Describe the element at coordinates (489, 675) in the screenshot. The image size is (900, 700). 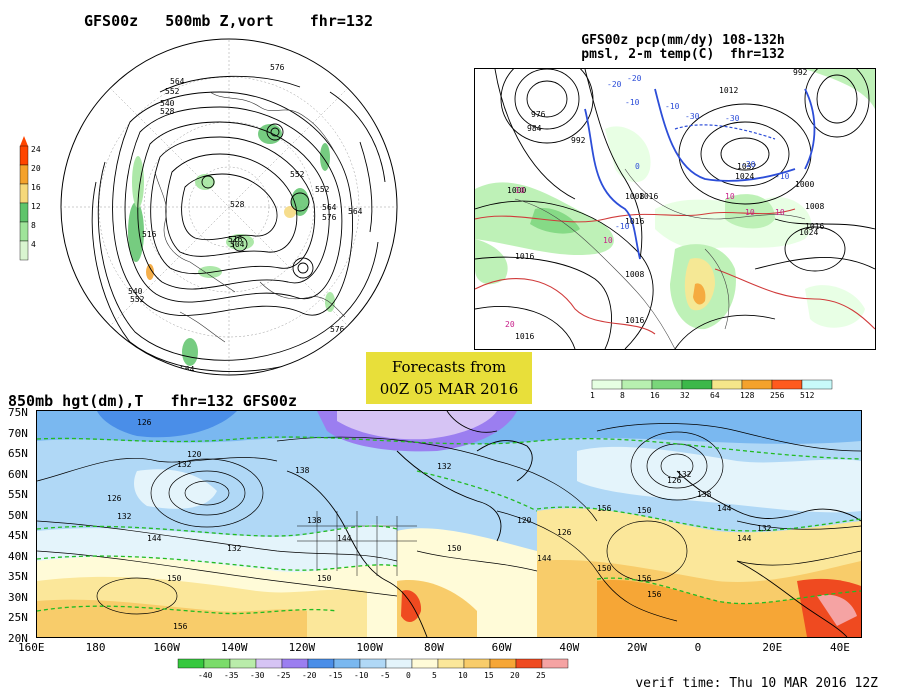
I see `temp-legend-tick: 15` at that location.